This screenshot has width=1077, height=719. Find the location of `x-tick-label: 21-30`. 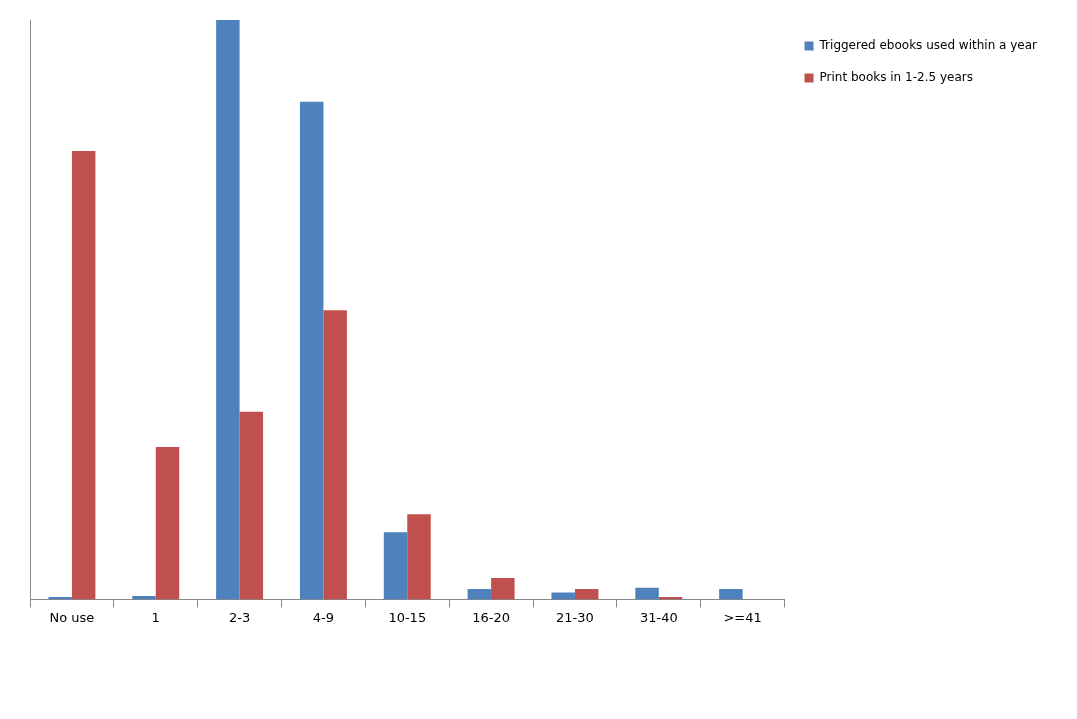

x-tick-label: 21-30 is located at coordinates (575, 617).